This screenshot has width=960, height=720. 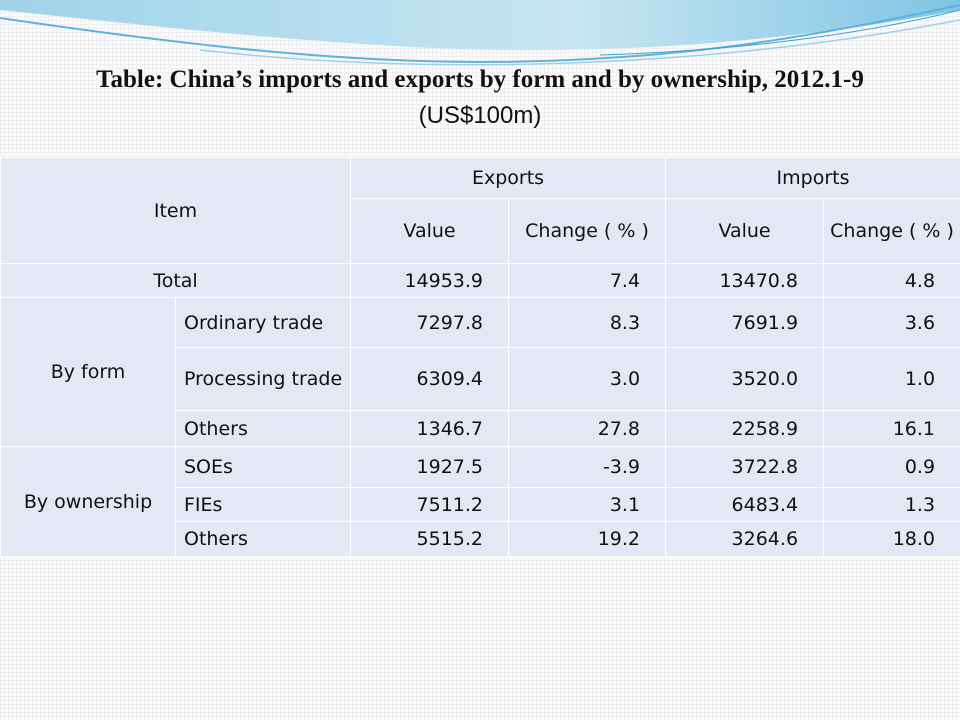 I want to click on cell: 2258.9, so click(x=745, y=428).